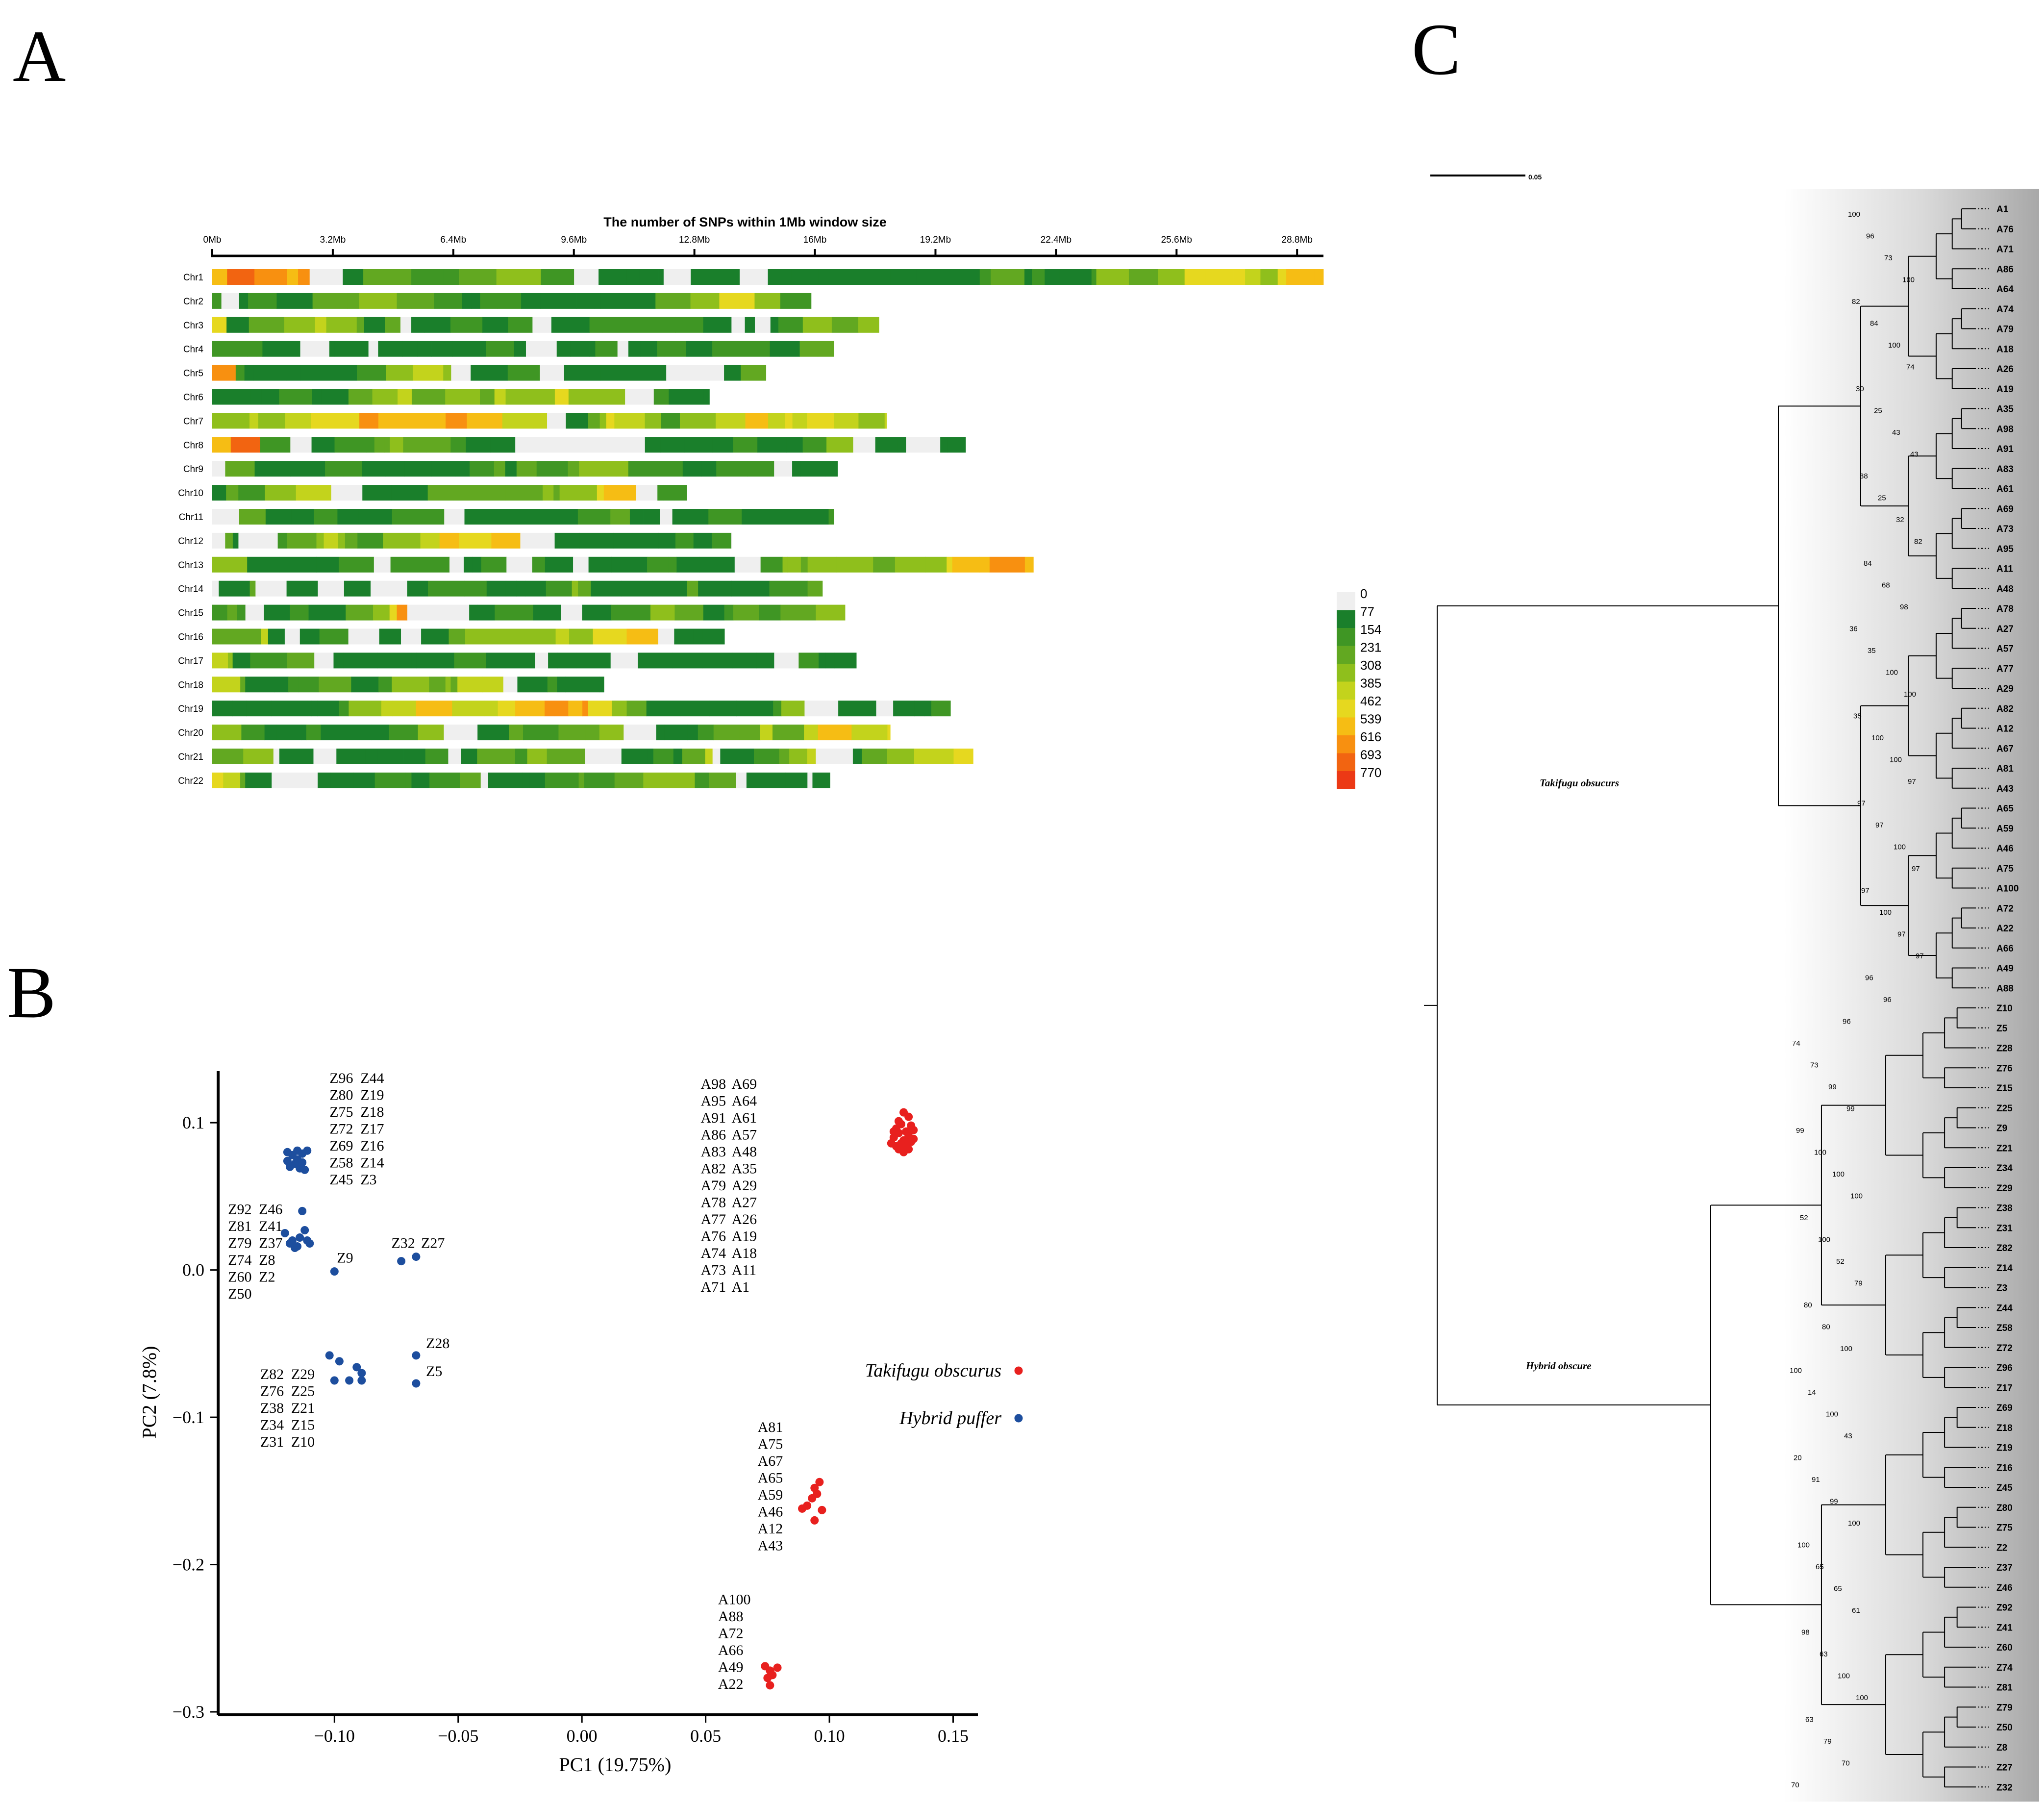  What do you see at coordinates (2004, 1248) in the screenshot?
I see `tree-tip-label: Z82` at bounding box center [2004, 1248].